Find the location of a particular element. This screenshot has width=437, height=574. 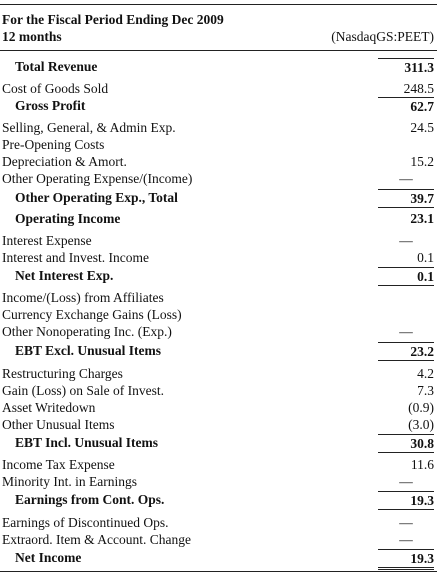

row-value: 23.1 is located at coordinates (422, 218).